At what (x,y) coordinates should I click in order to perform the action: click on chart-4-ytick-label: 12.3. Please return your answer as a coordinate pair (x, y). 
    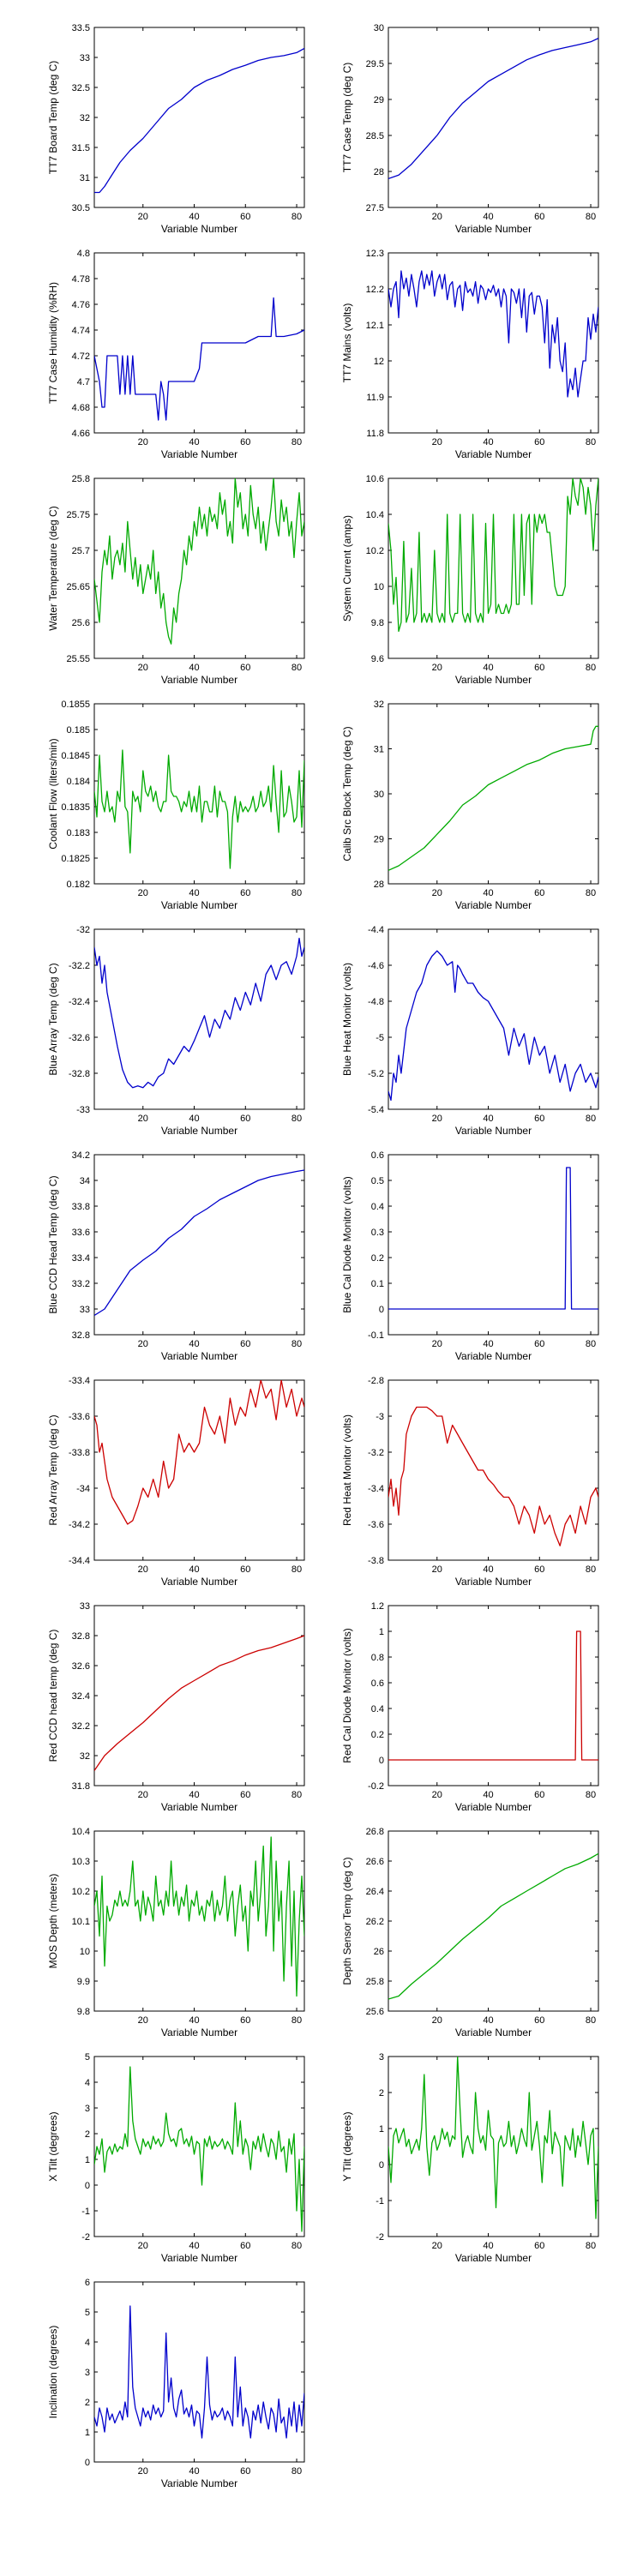
    Looking at the image, I should click on (375, 254).